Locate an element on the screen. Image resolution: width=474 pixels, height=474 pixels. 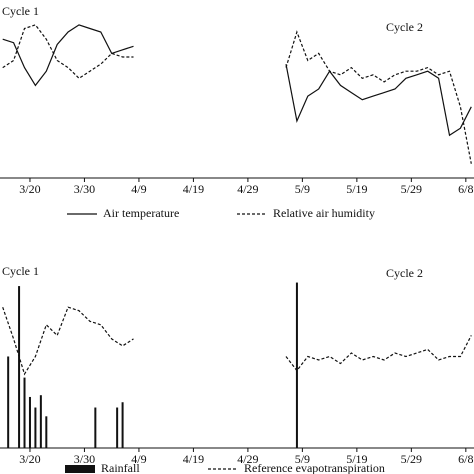
legend-label: Rainfall is located at coordinates (120, 467).